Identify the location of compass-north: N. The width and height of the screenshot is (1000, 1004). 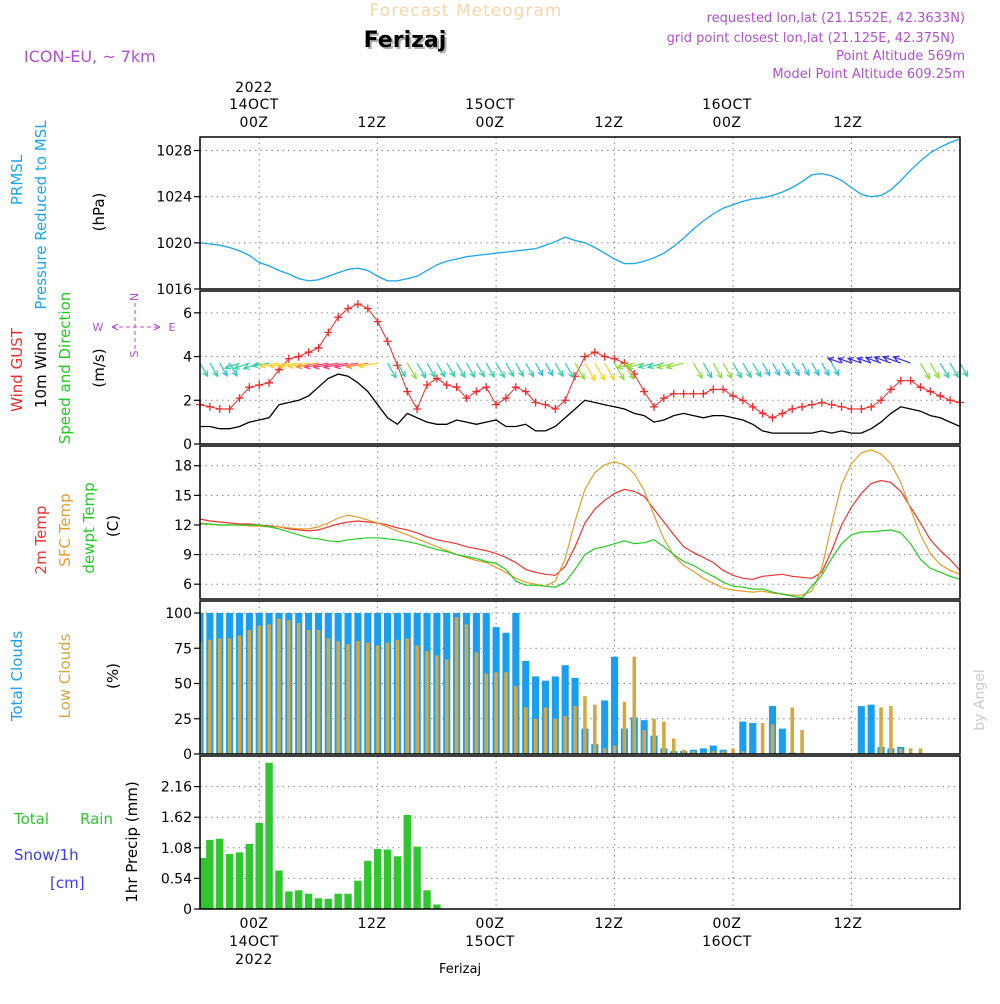
(134, 297).